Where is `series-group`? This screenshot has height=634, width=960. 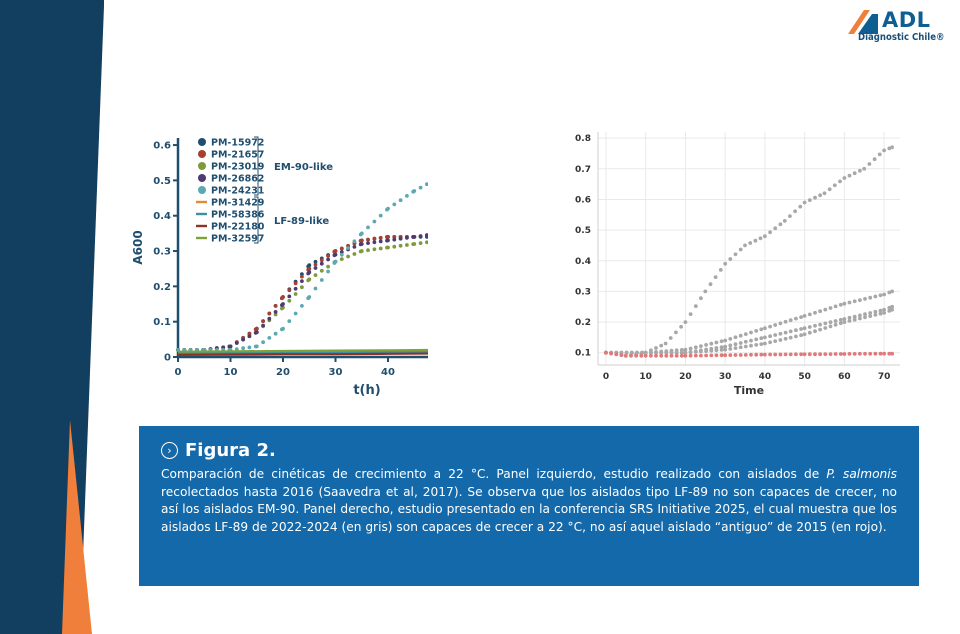
series-group is located at coordinates (749, 251).